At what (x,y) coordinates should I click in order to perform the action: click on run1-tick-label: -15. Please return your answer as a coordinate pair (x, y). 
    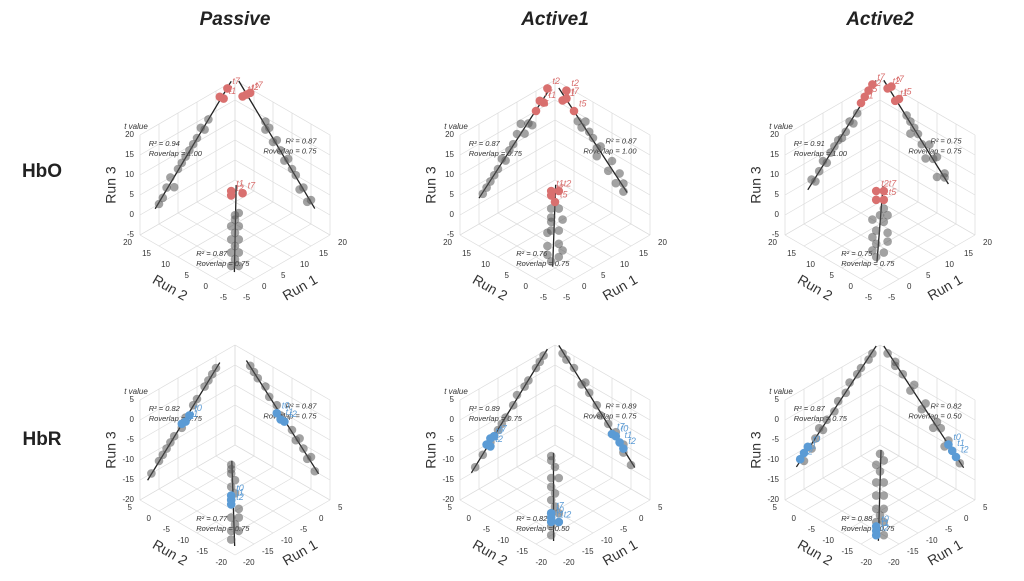
    Looking at the image, I should click on (913, 551).